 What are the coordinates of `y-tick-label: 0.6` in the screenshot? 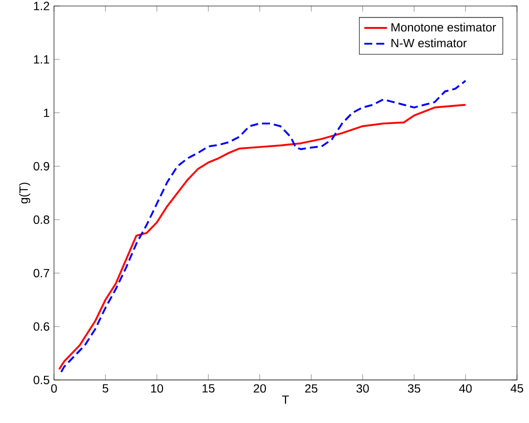 It's located at (42, 326).